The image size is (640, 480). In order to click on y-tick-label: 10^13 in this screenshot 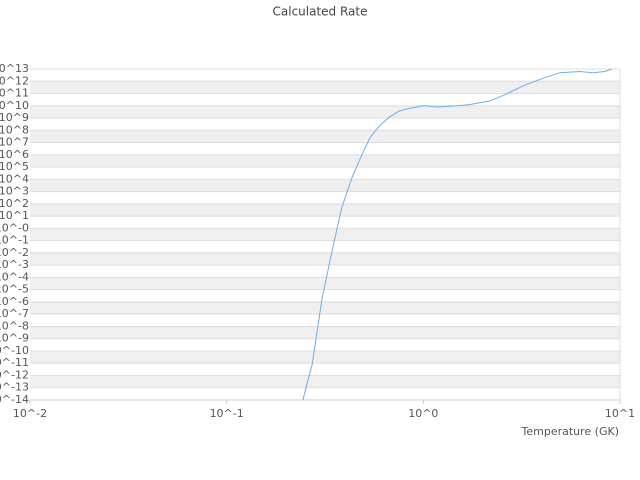, I will do `click(14, 68)`.